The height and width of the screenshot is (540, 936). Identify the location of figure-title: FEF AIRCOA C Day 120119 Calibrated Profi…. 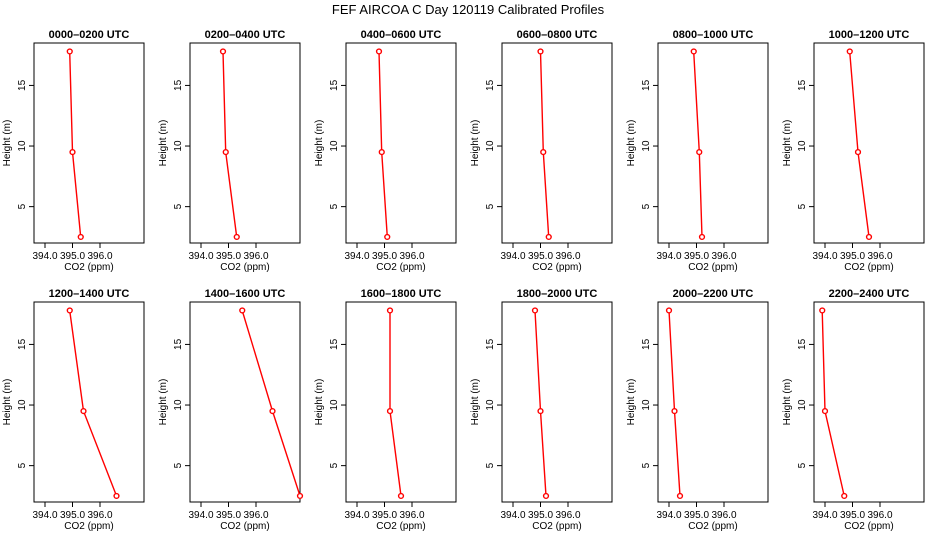
(468, 9).